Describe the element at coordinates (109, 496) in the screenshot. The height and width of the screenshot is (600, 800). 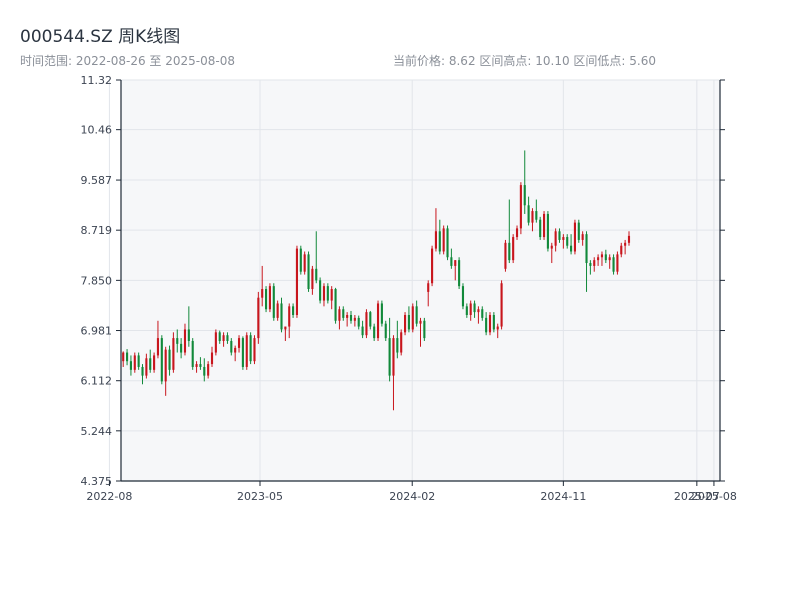
I see `x-tick-label: 2022-08` at that location.